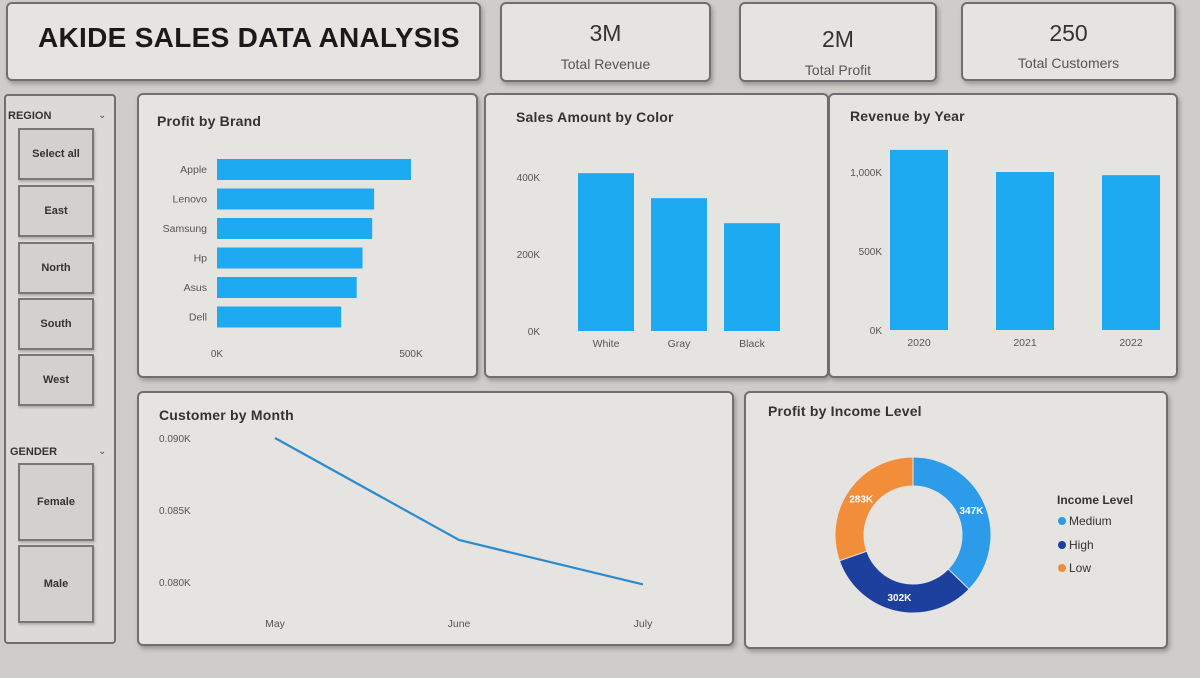 The image size is (1200, 678). I want to click on chart-title: Customer by Month, so click(226, 415).